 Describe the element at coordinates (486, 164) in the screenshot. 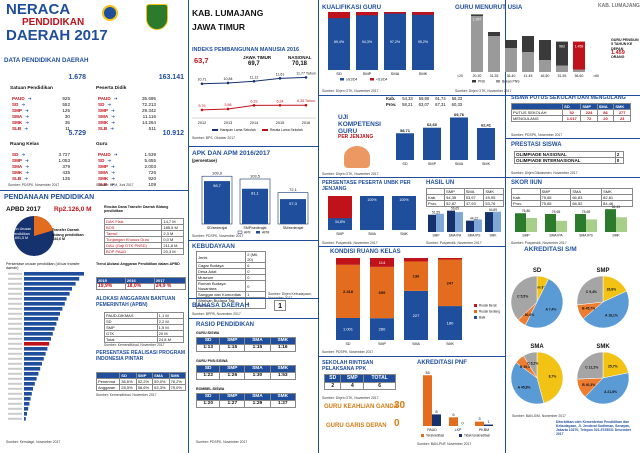

I see `komp-cat: SMK` at that location.